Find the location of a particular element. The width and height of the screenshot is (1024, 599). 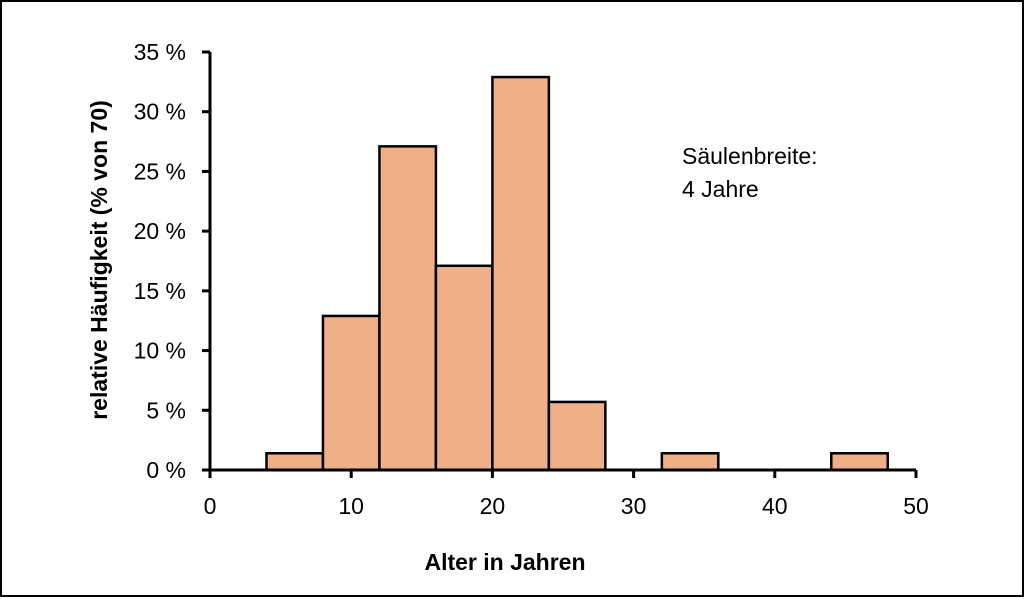

y-tick-label: 35 % is located at coordinates (160, 52).